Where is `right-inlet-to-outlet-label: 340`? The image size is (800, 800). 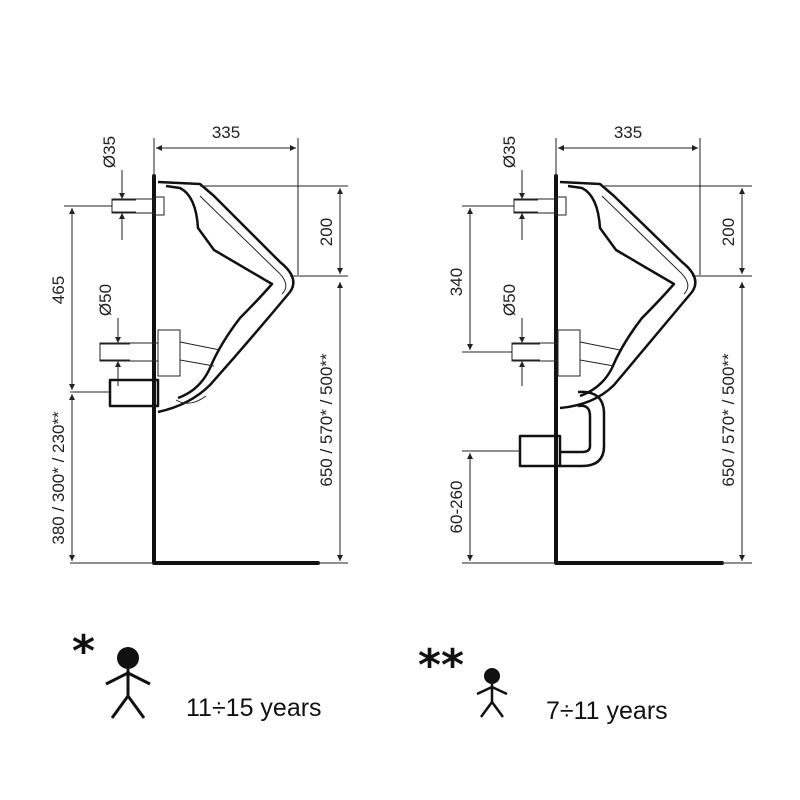
right-inlet-to-outlet-label: 340 is located at coordinates (456, 282).